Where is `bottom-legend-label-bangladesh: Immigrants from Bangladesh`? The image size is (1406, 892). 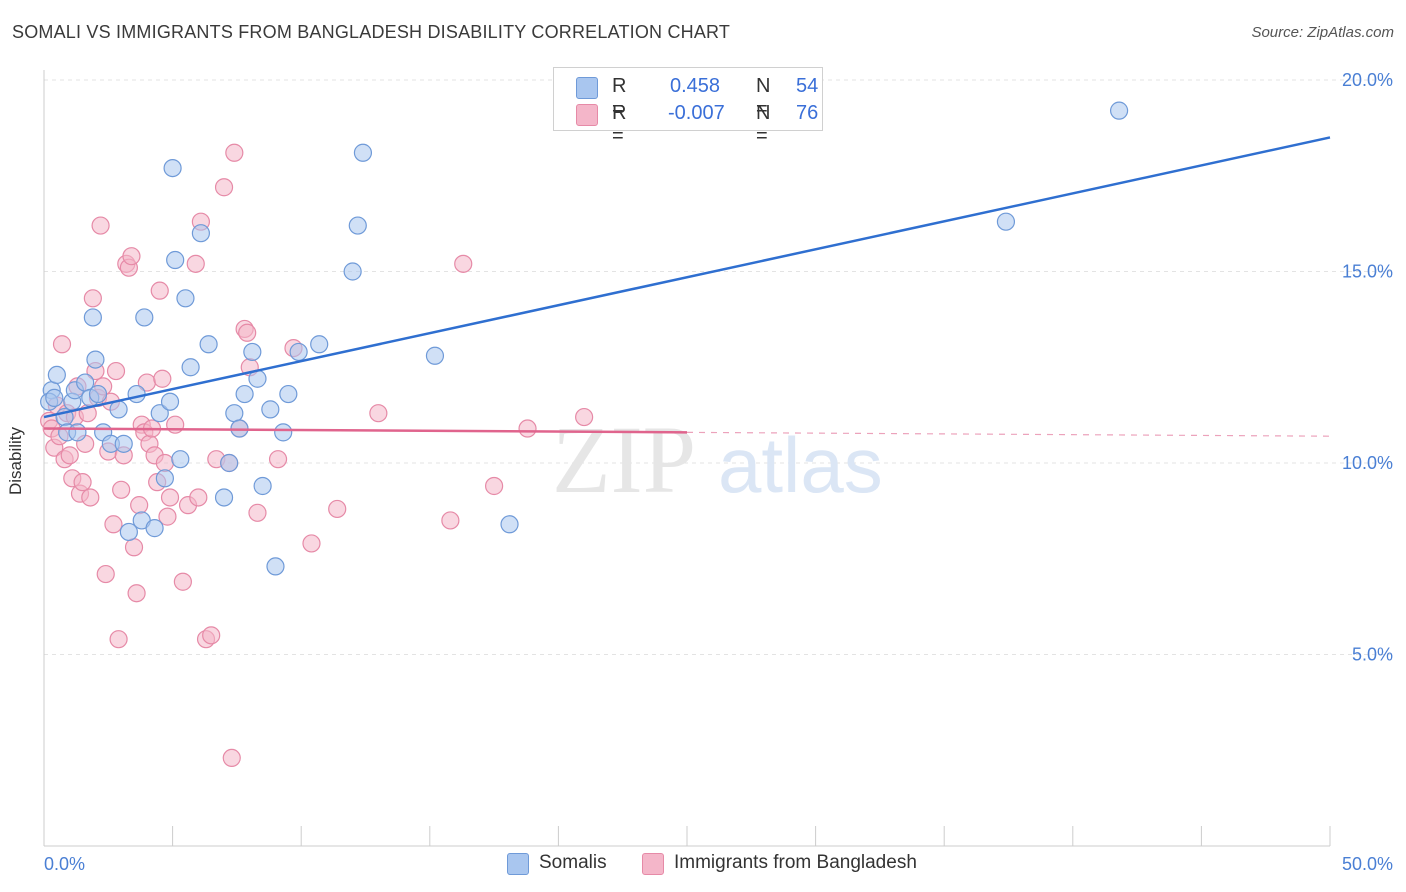 bottom-legend-label-bangladesh: Immigrants from Bangladesh is located at coordinates (795, 862).